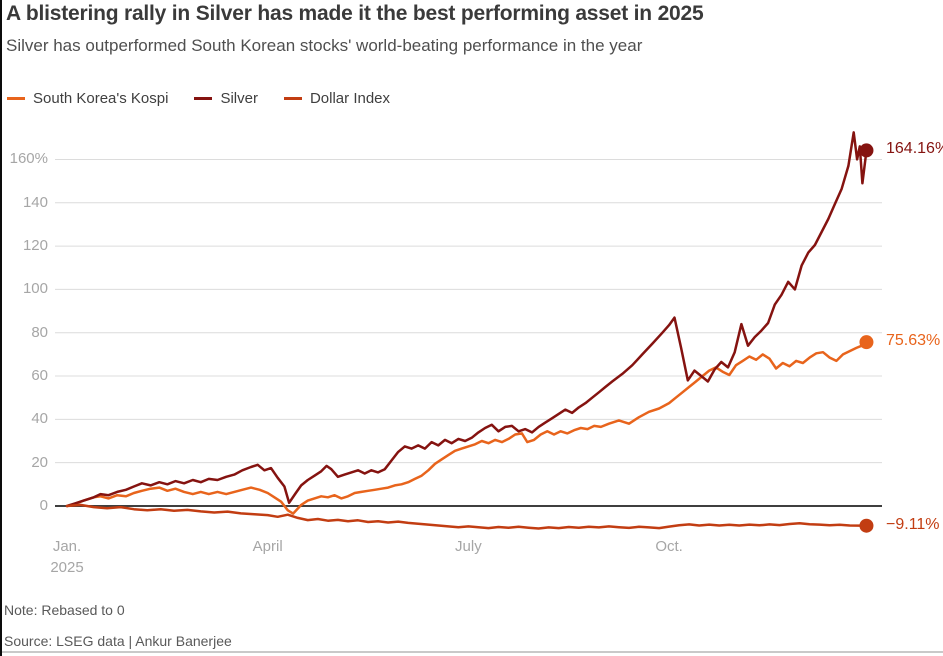 This screenshot has height=656, width=943. I want to click on legend-item-dollar-index: Dollar Index, so click(337, 98).